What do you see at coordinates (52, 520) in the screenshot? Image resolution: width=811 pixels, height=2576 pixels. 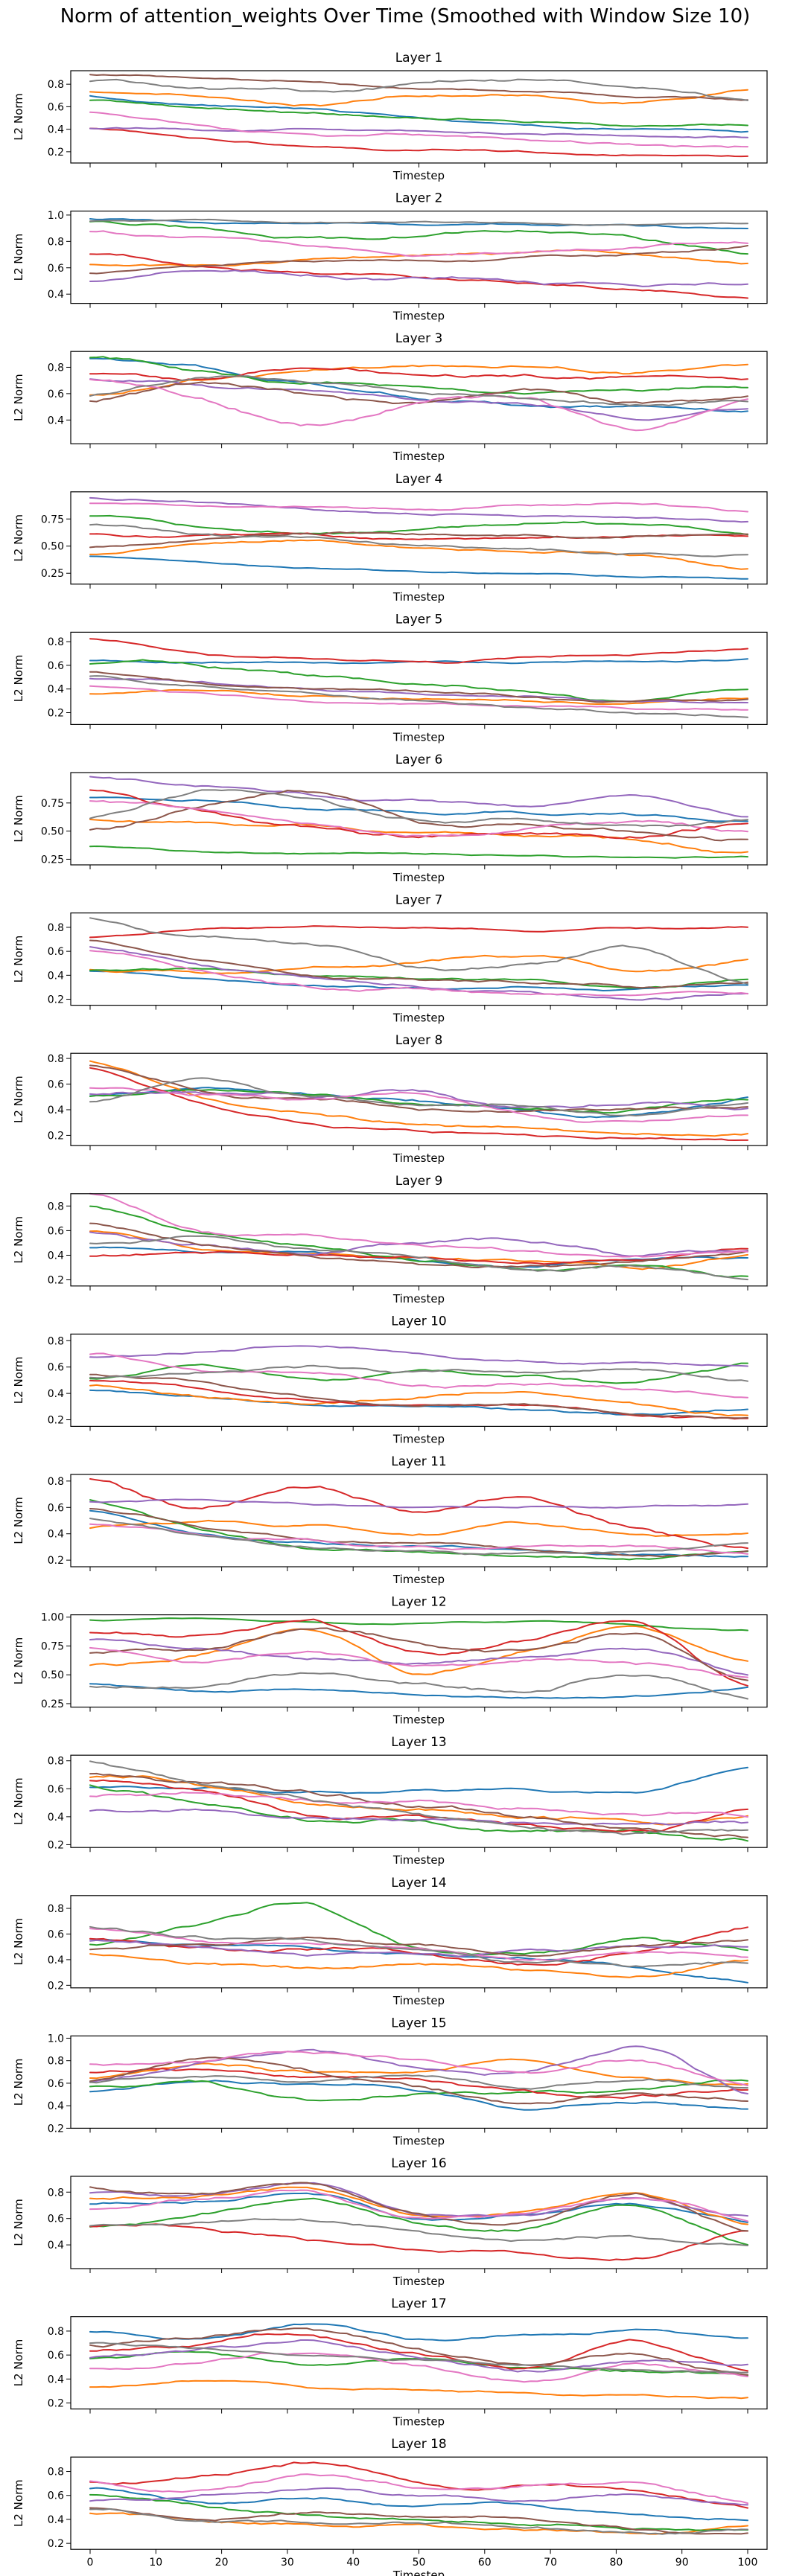 I see `y-tick-label: 0.75` at bounding box center [52, 520].